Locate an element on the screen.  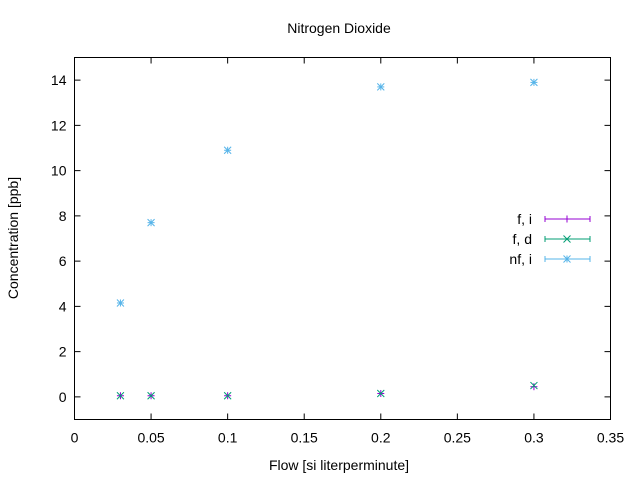
legend: f, i f, d nf, i is located at coordinates (550, 239).